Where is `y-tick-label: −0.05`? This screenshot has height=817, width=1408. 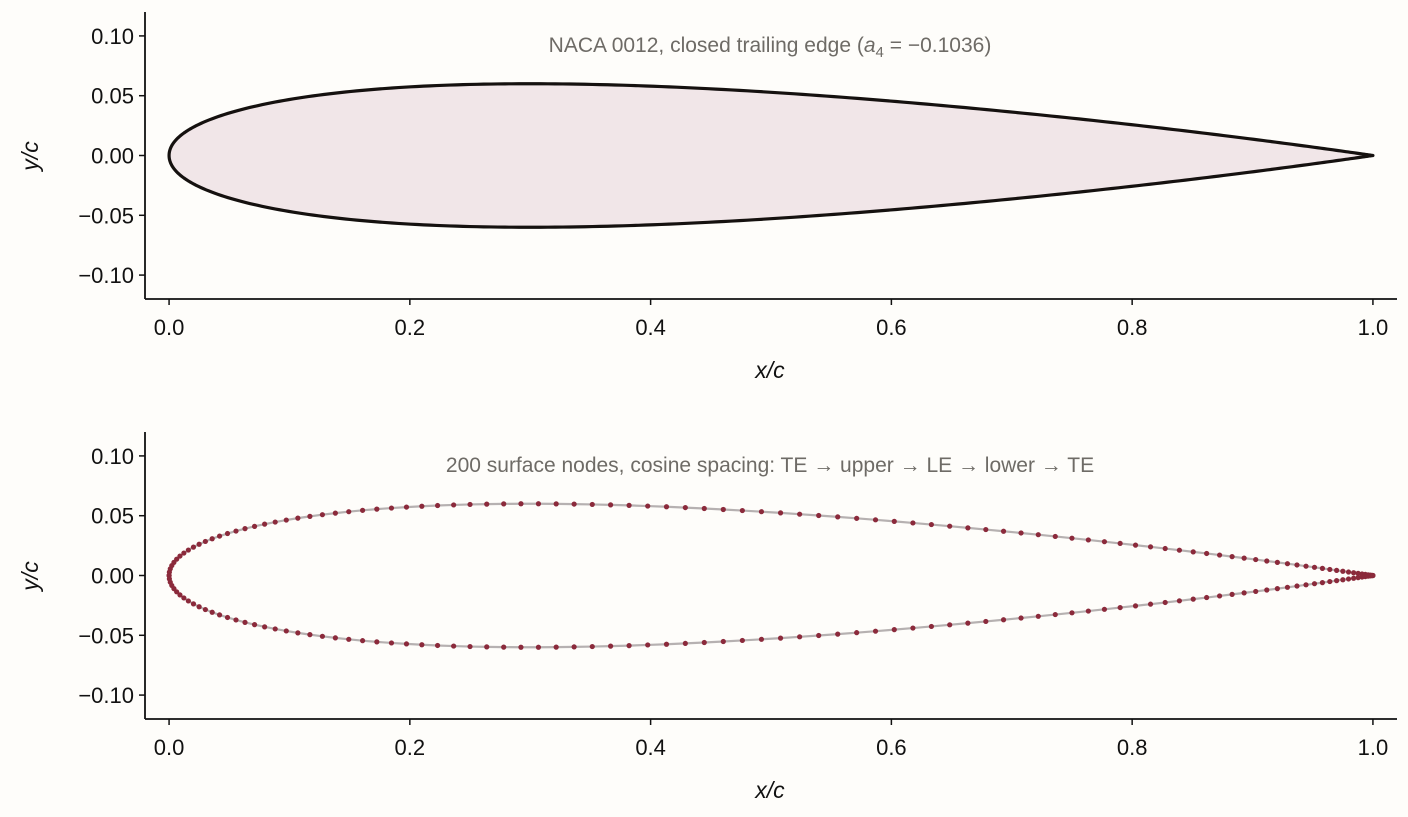 y-tick-label: −0.05 is located at coordinates (106, 635).